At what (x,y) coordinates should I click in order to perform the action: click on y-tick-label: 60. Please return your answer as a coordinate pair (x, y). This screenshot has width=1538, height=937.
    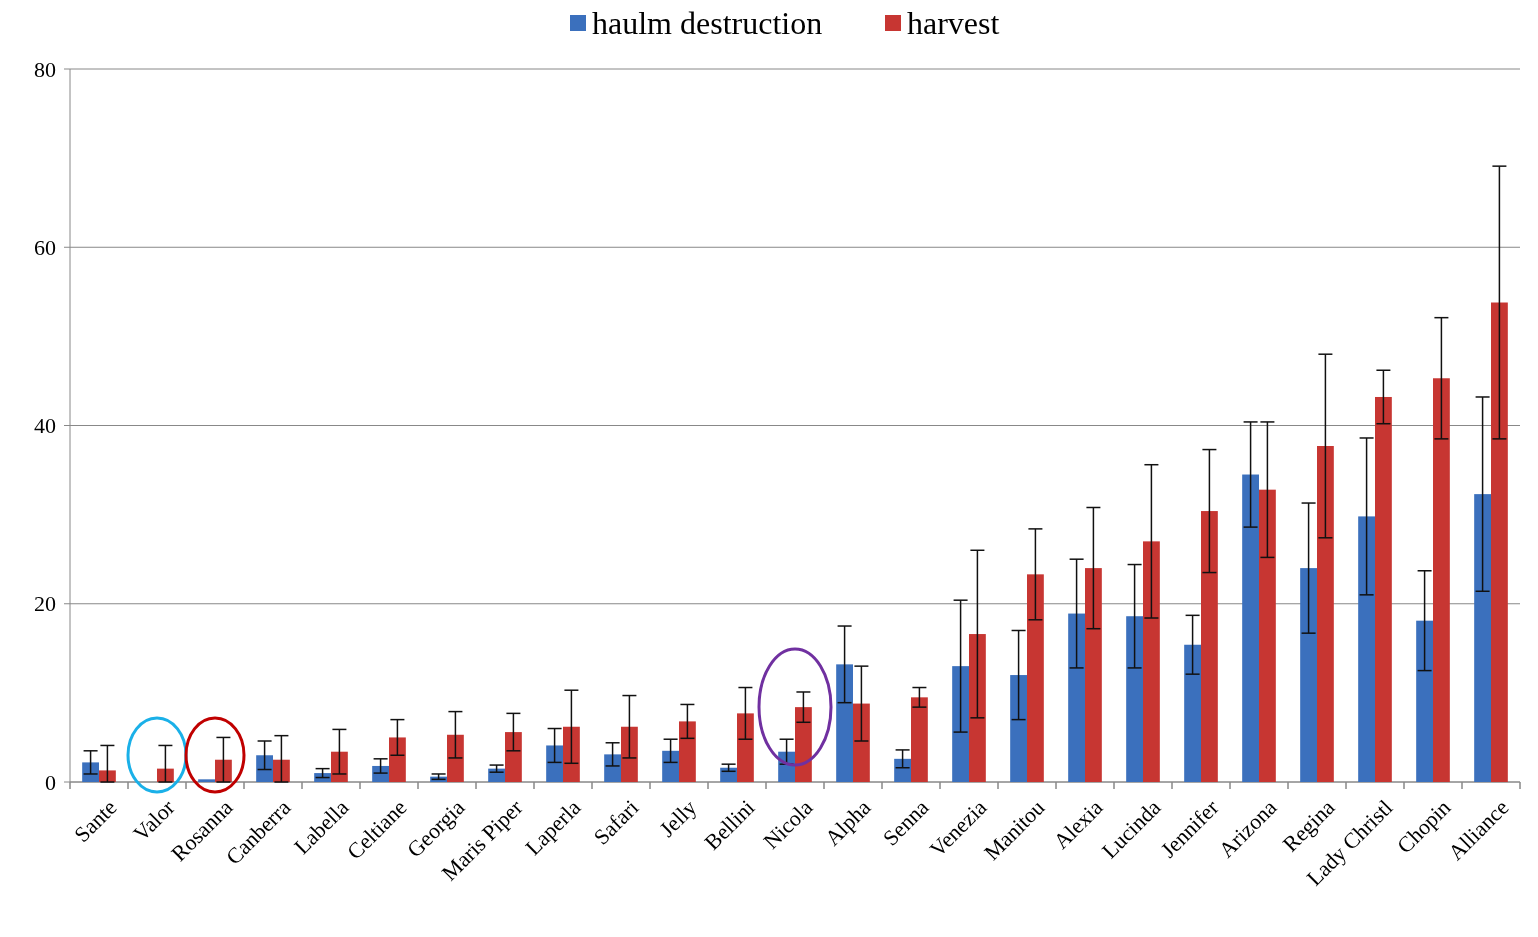
    Looking at the image, I should click on (45, 247).